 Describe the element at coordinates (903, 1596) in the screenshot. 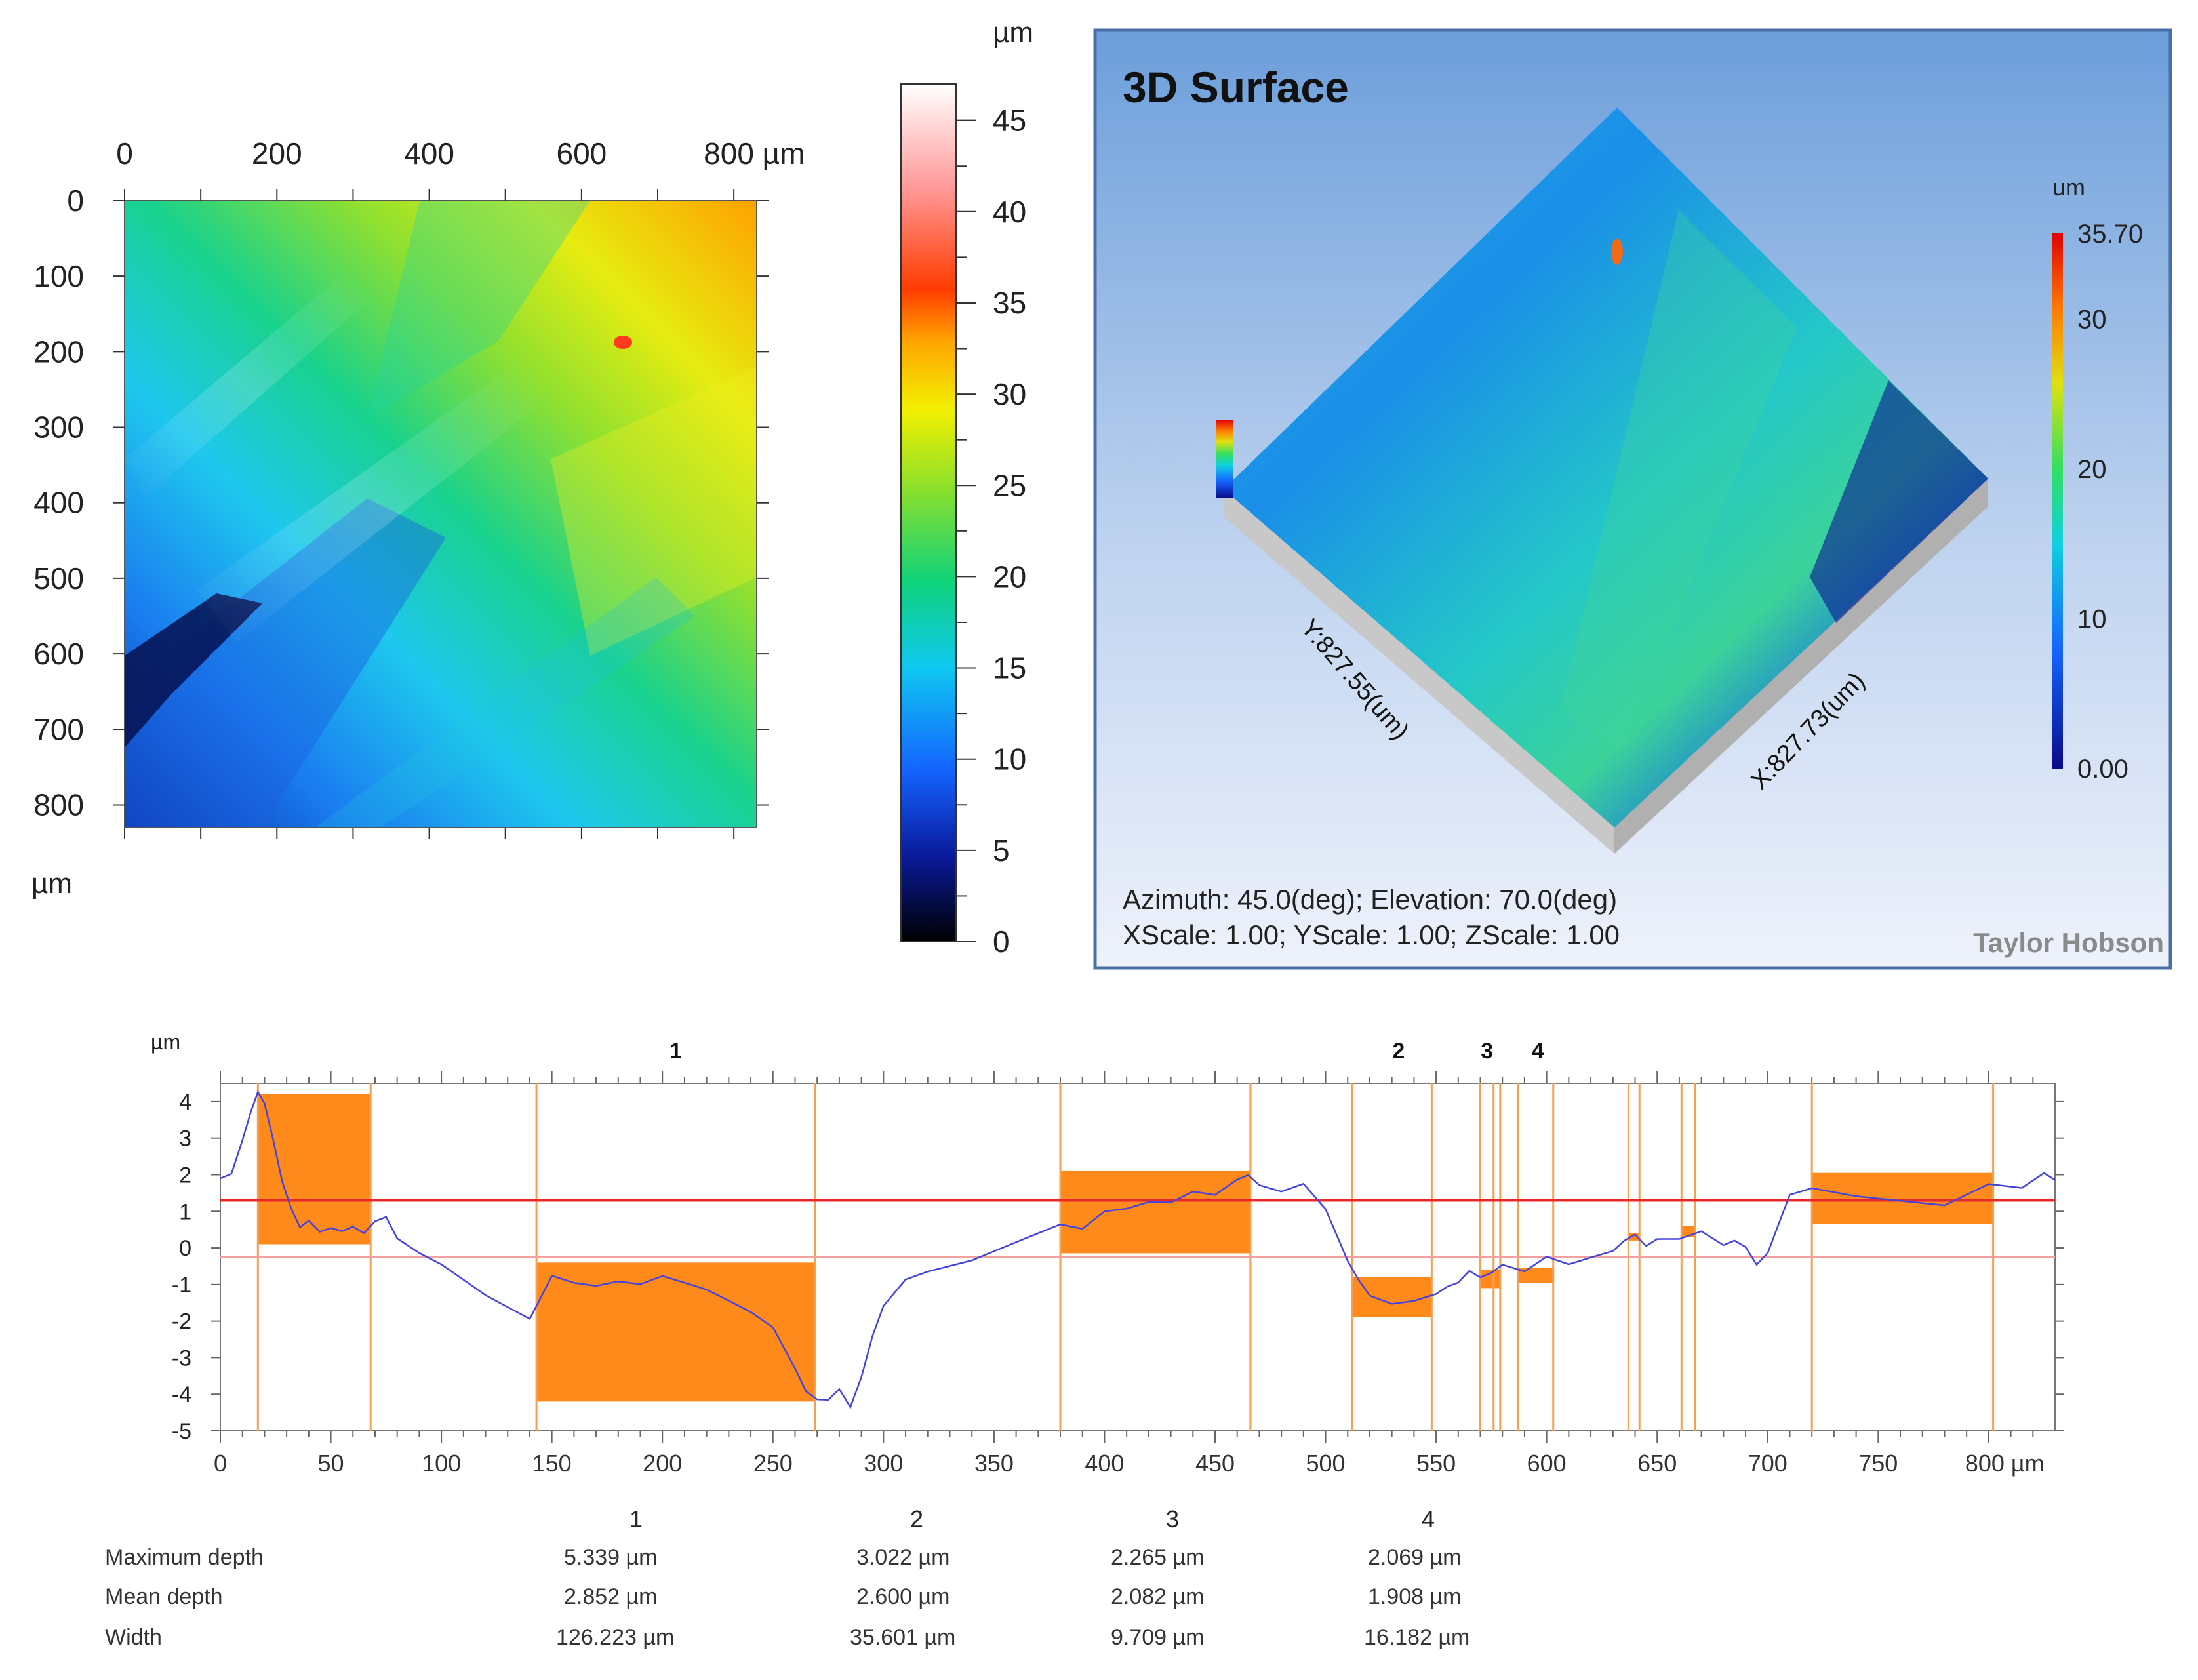

I see `results-cell: 2.600 µm` at that location.